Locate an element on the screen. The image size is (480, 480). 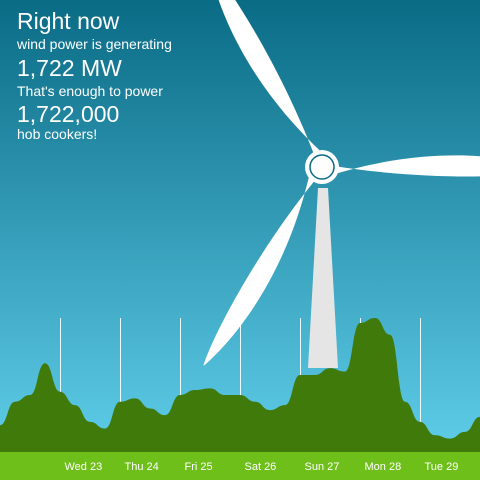
headline-line-cookers: hob cookers! is located at coordinates (57, 134).